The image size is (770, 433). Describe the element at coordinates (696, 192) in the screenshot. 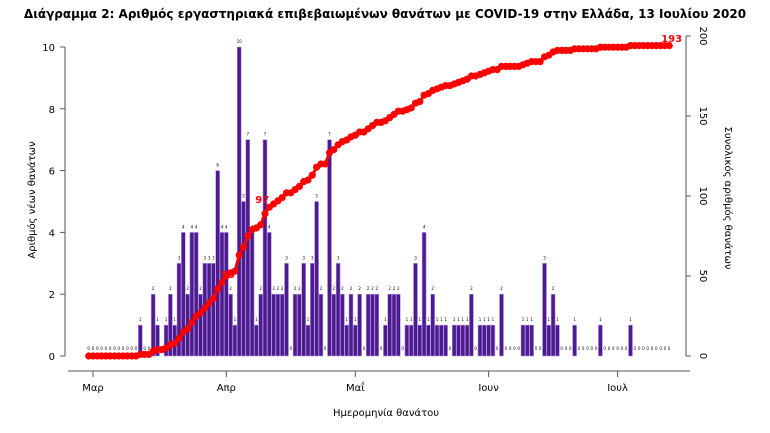

I see `right-y-axis: 0 50 100 150 200` at that location.